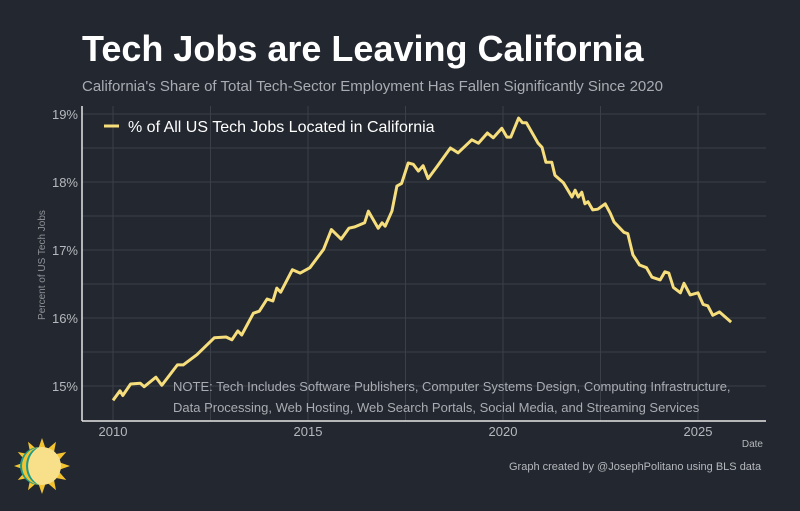 Image resolution: width=800 pixels, height=511 pixels. I want to click on x-axis-label: Date, so click(753, 444).